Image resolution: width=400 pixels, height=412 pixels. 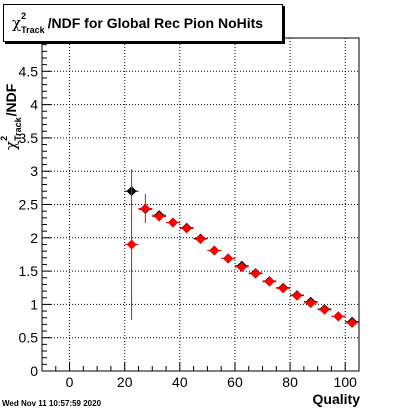 What do you see at coordinates (33, 23) in the screenshot?
I see `title-supsub: 2 Track` at bounding box center [33, 23].